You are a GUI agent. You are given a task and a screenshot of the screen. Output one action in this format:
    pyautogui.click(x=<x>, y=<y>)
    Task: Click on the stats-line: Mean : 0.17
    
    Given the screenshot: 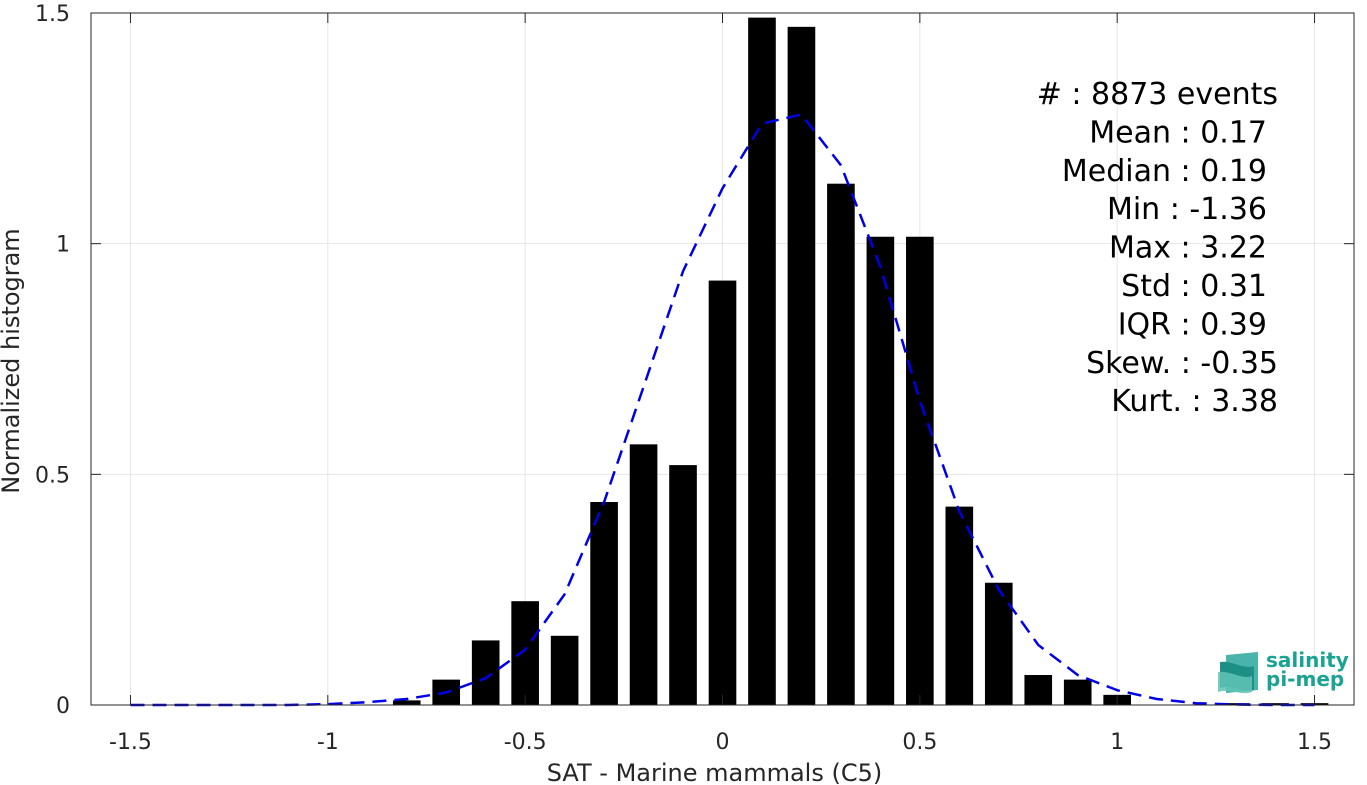 What is the action you would take?
    pyautogui.click(x=1178, y=132)
    